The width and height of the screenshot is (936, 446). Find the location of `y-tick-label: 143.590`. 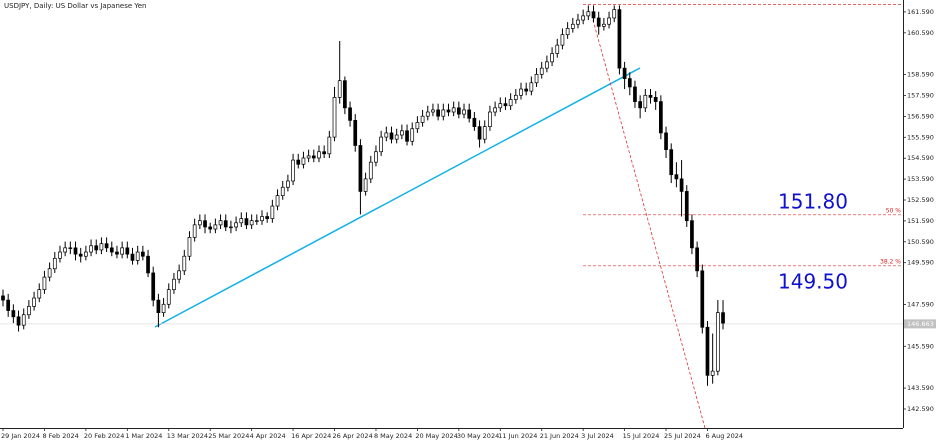

y-tick-label: 143.590 is located at coordinates (920, 388).